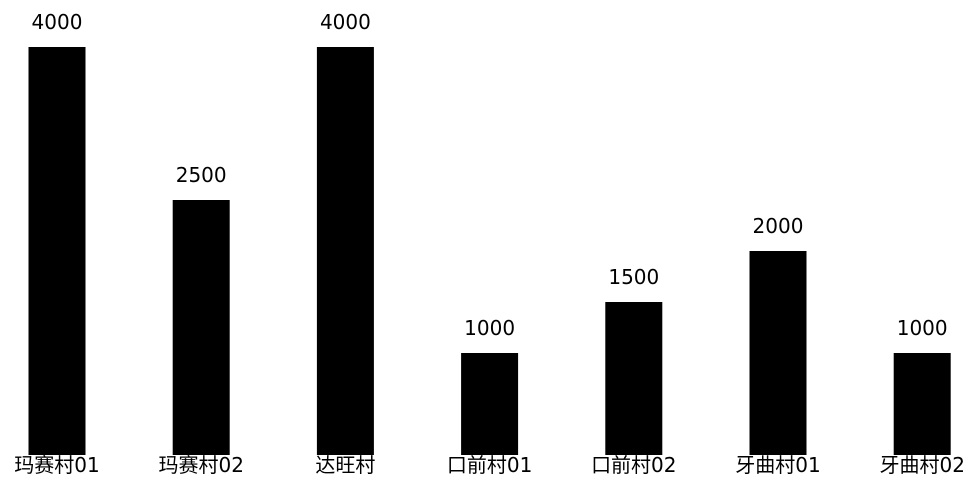 This screenshot has width=978, height=481. Describe the element at coordinates (56, 465) in the screenshot. I see `x-tick-label: 玛赛村01` at that location.